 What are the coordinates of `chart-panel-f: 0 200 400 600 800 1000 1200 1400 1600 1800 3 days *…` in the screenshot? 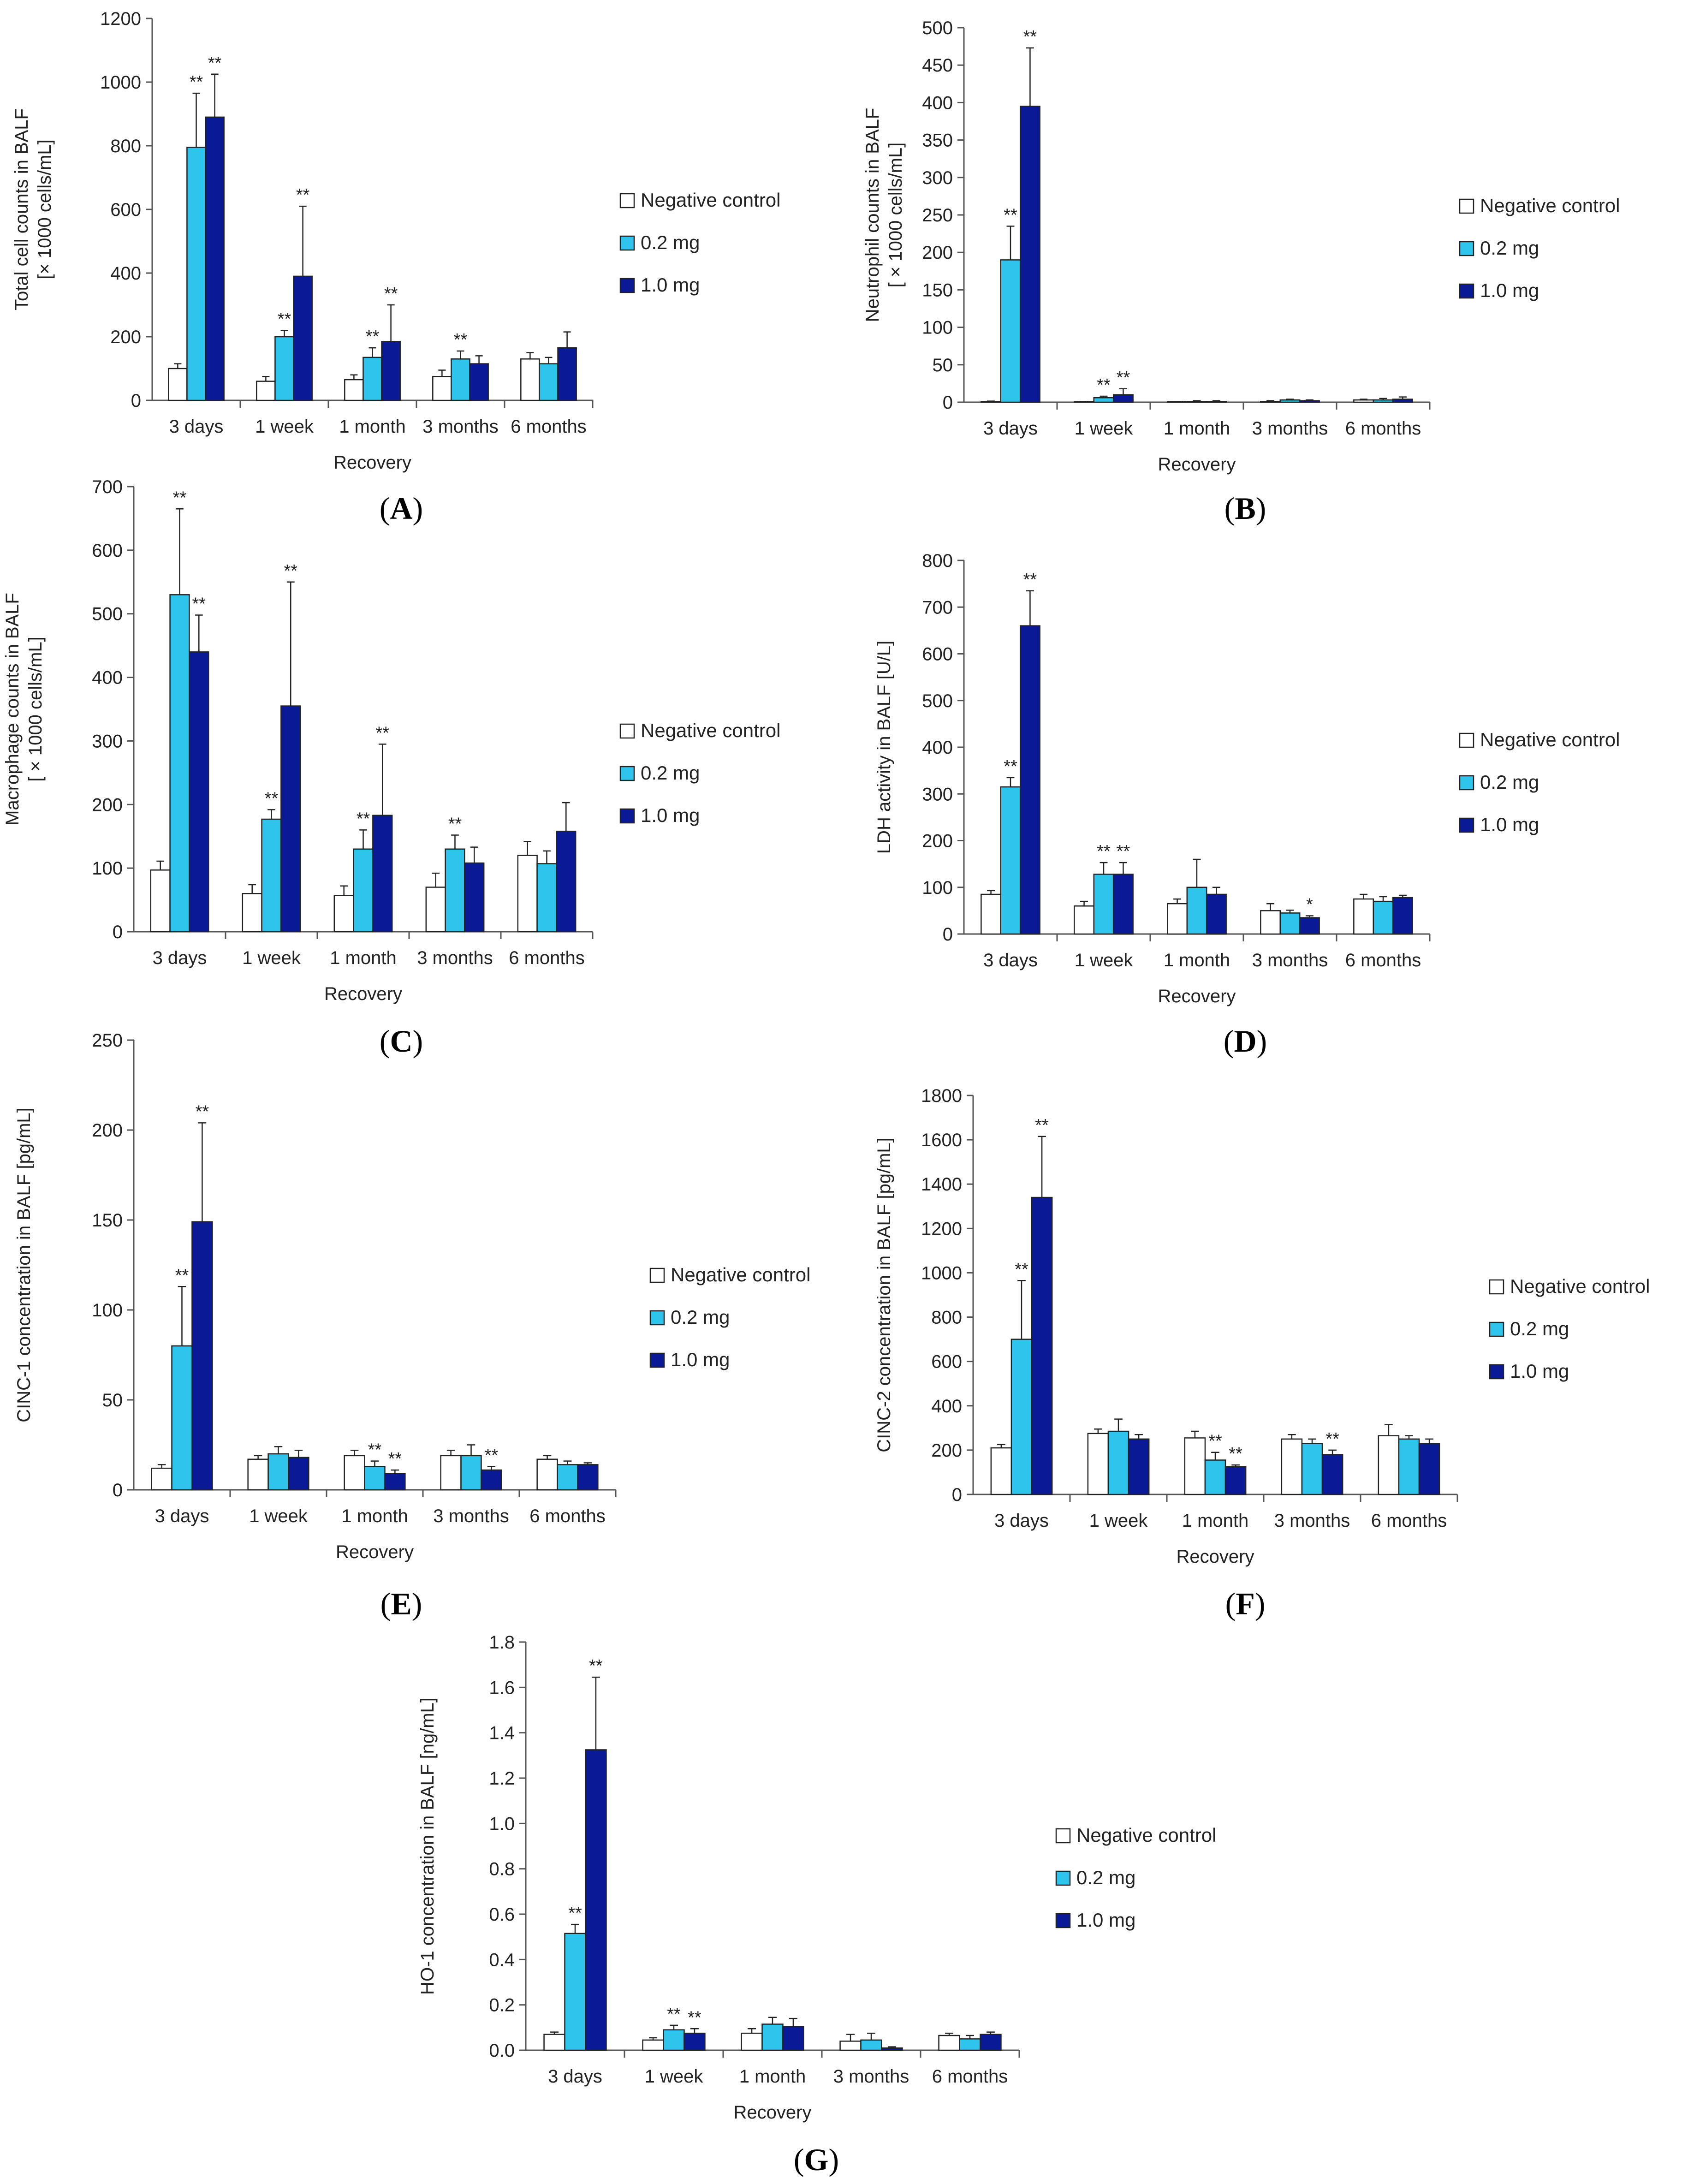 It's located at (1262, 1353).